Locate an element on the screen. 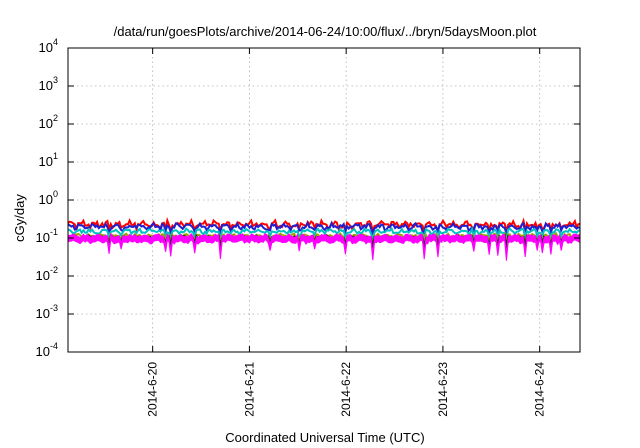 The width and height of the screenshot is (640, 448). y-tick-label: 10⁰ is located at coordinates (48, 198).